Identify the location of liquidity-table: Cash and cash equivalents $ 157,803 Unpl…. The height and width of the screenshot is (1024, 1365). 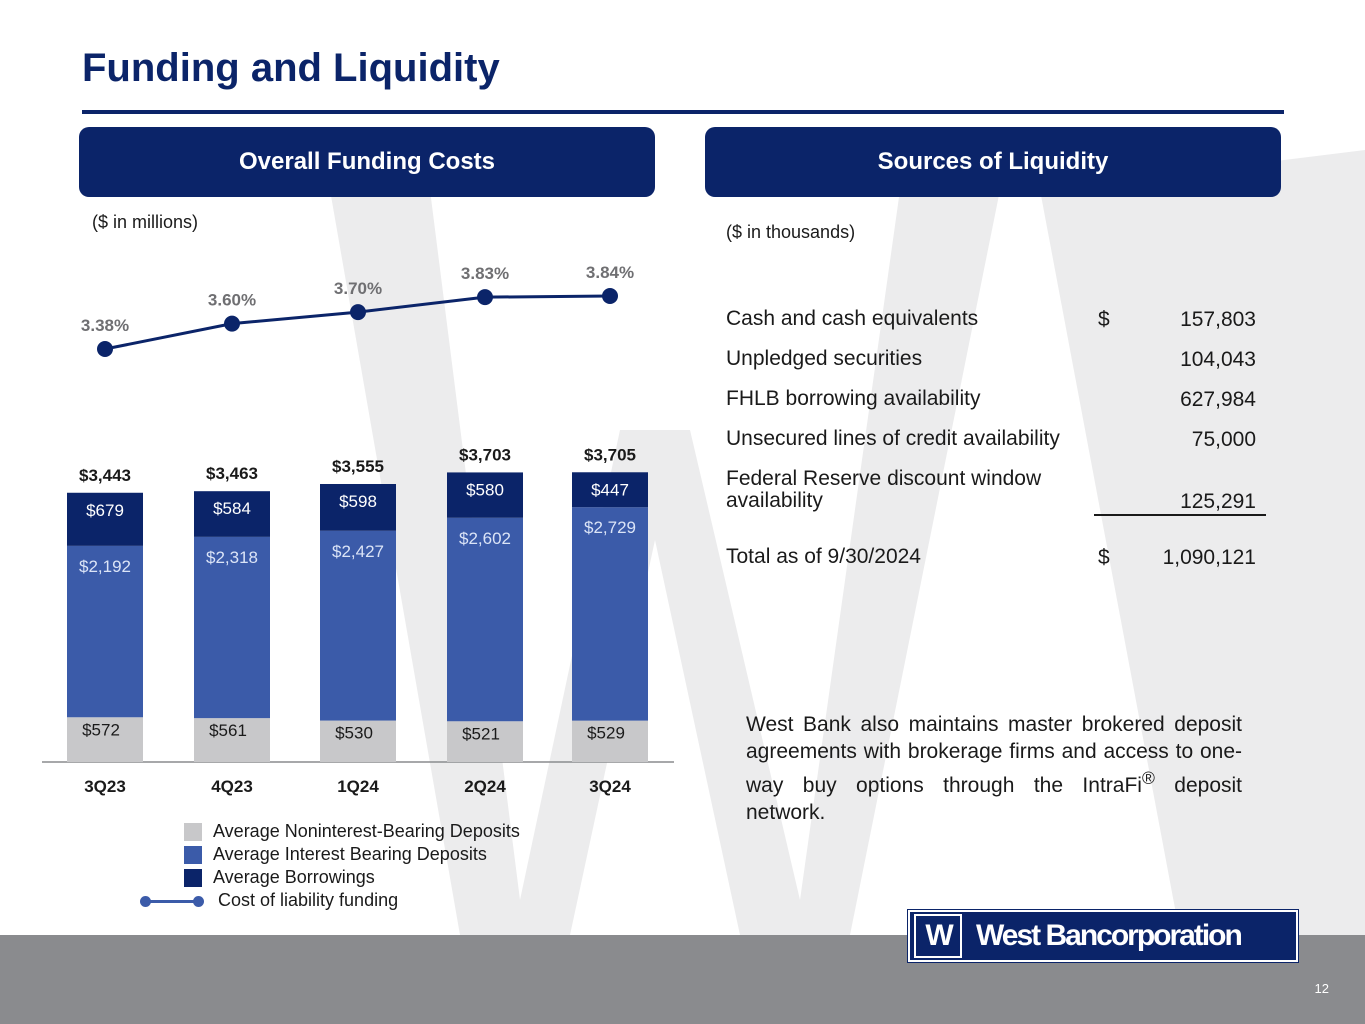
(996, 439).